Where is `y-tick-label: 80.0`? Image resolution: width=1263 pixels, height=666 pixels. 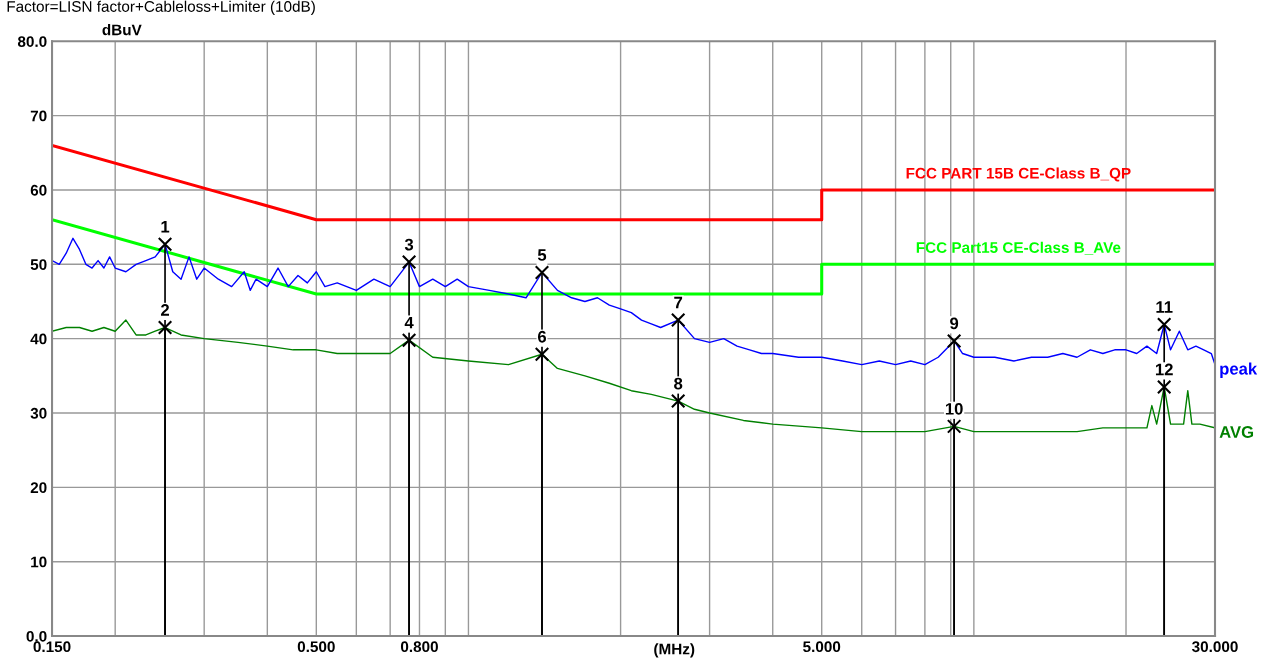 y-tick-label: 80.0 is located at coordinates (32, 41).